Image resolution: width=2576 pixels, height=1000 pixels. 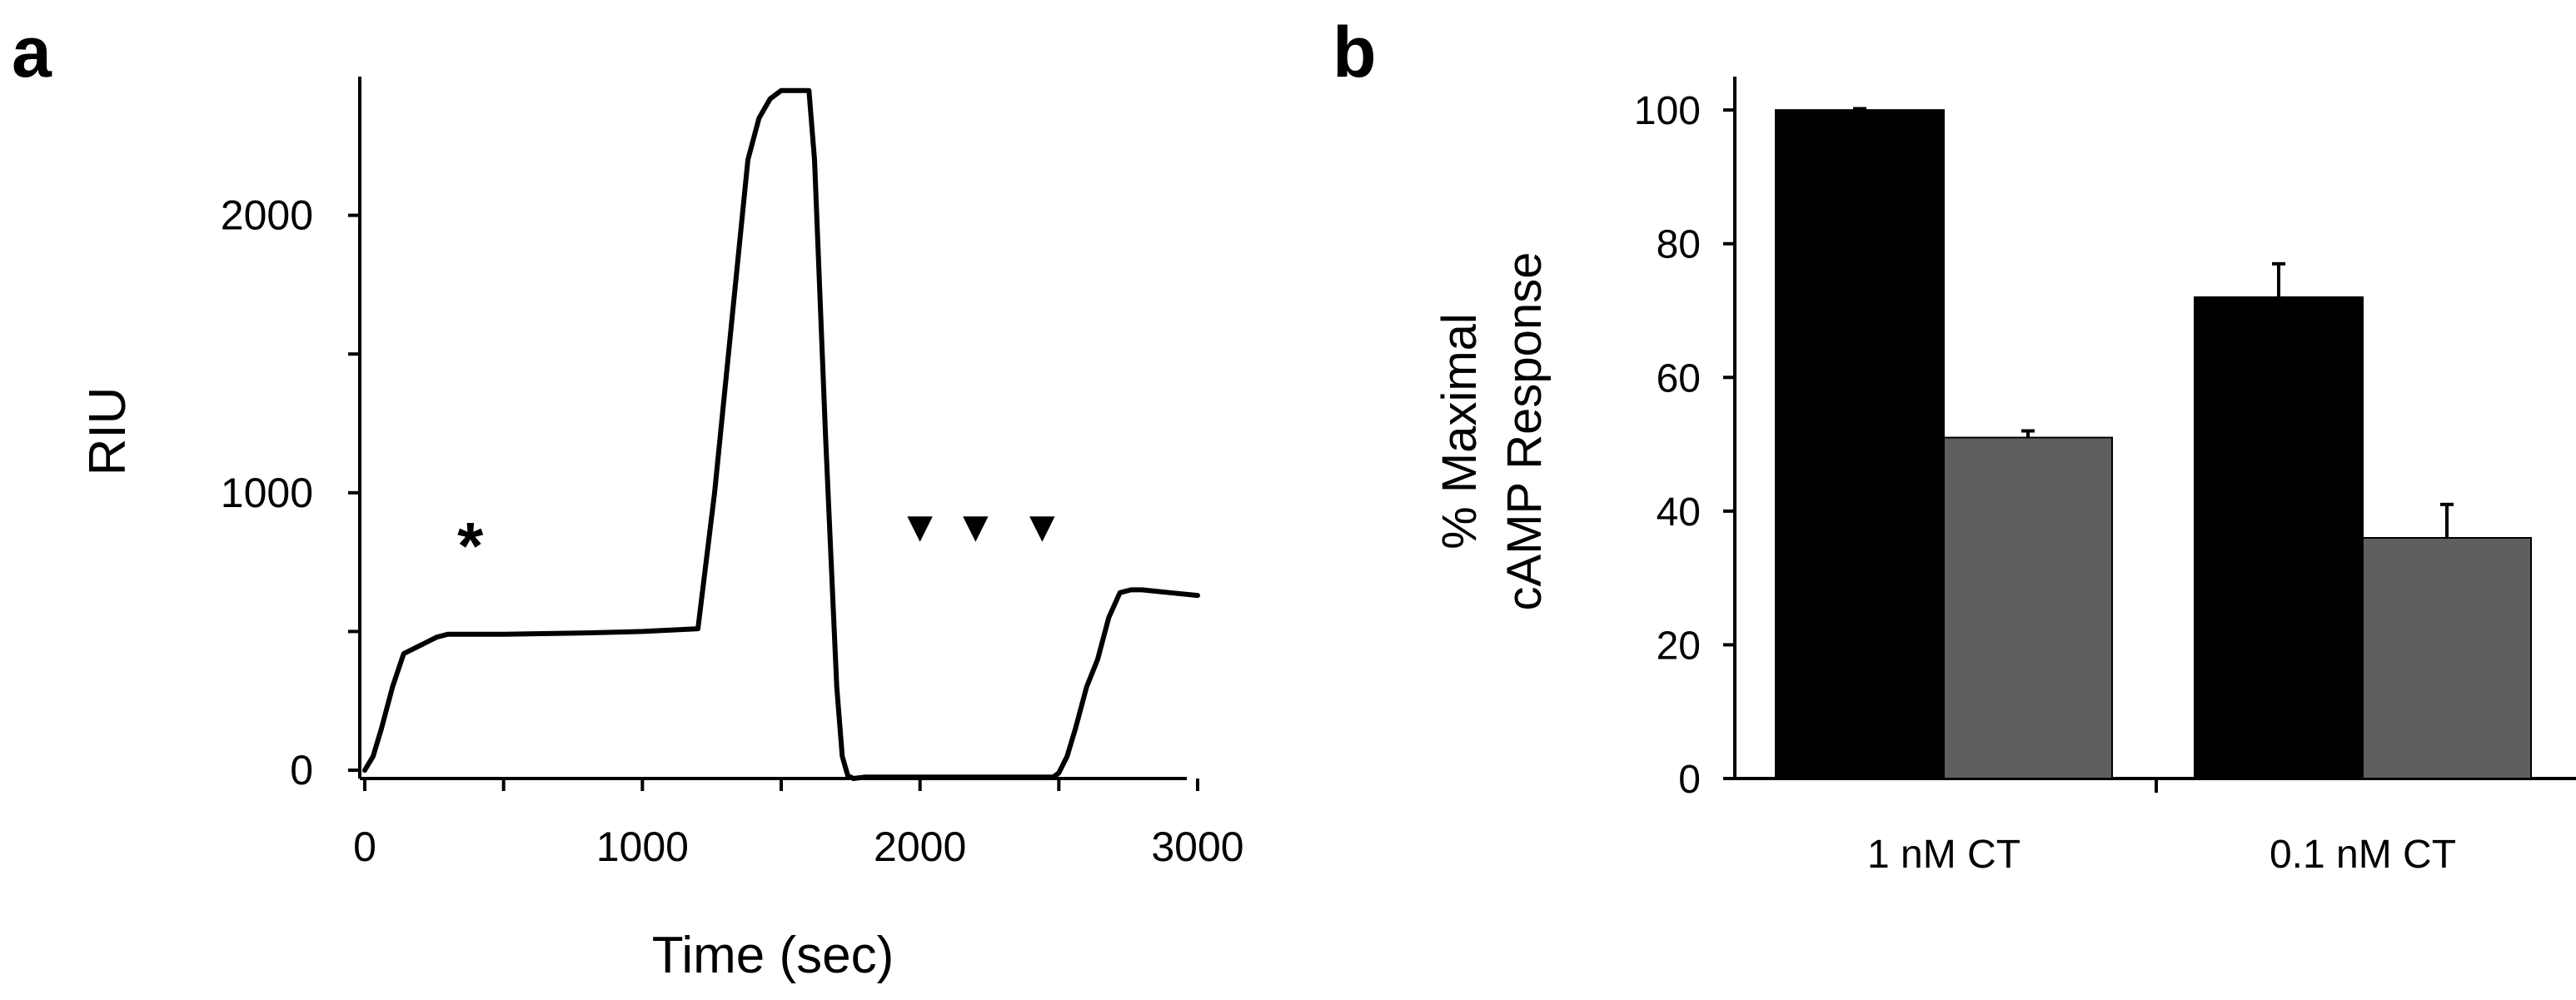 What do you see at coordinates (1679, 646) in the screenshot?
I see `panel-b-y-tick-label: 20` at bounding box center [1679, 646].